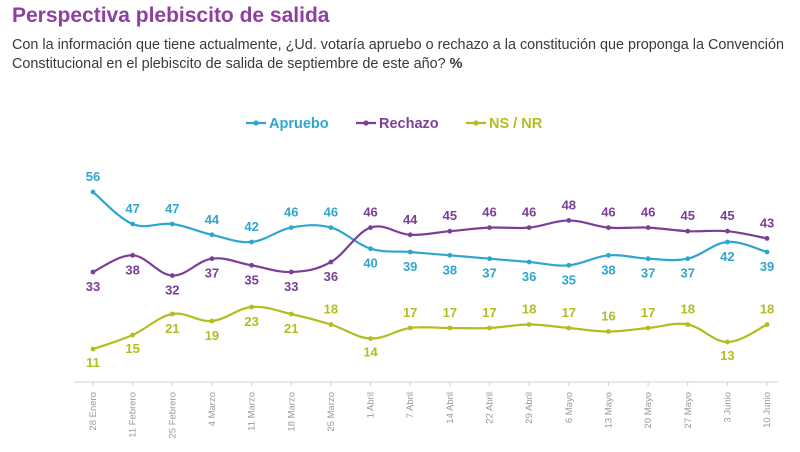 Image resolution: width=800 pixels, height=452 pixels. What do you see at coordinates (331, 412) in the screenshot?
I see `x-tick-label: 25 Marzo` at bounding box center [331, 412].